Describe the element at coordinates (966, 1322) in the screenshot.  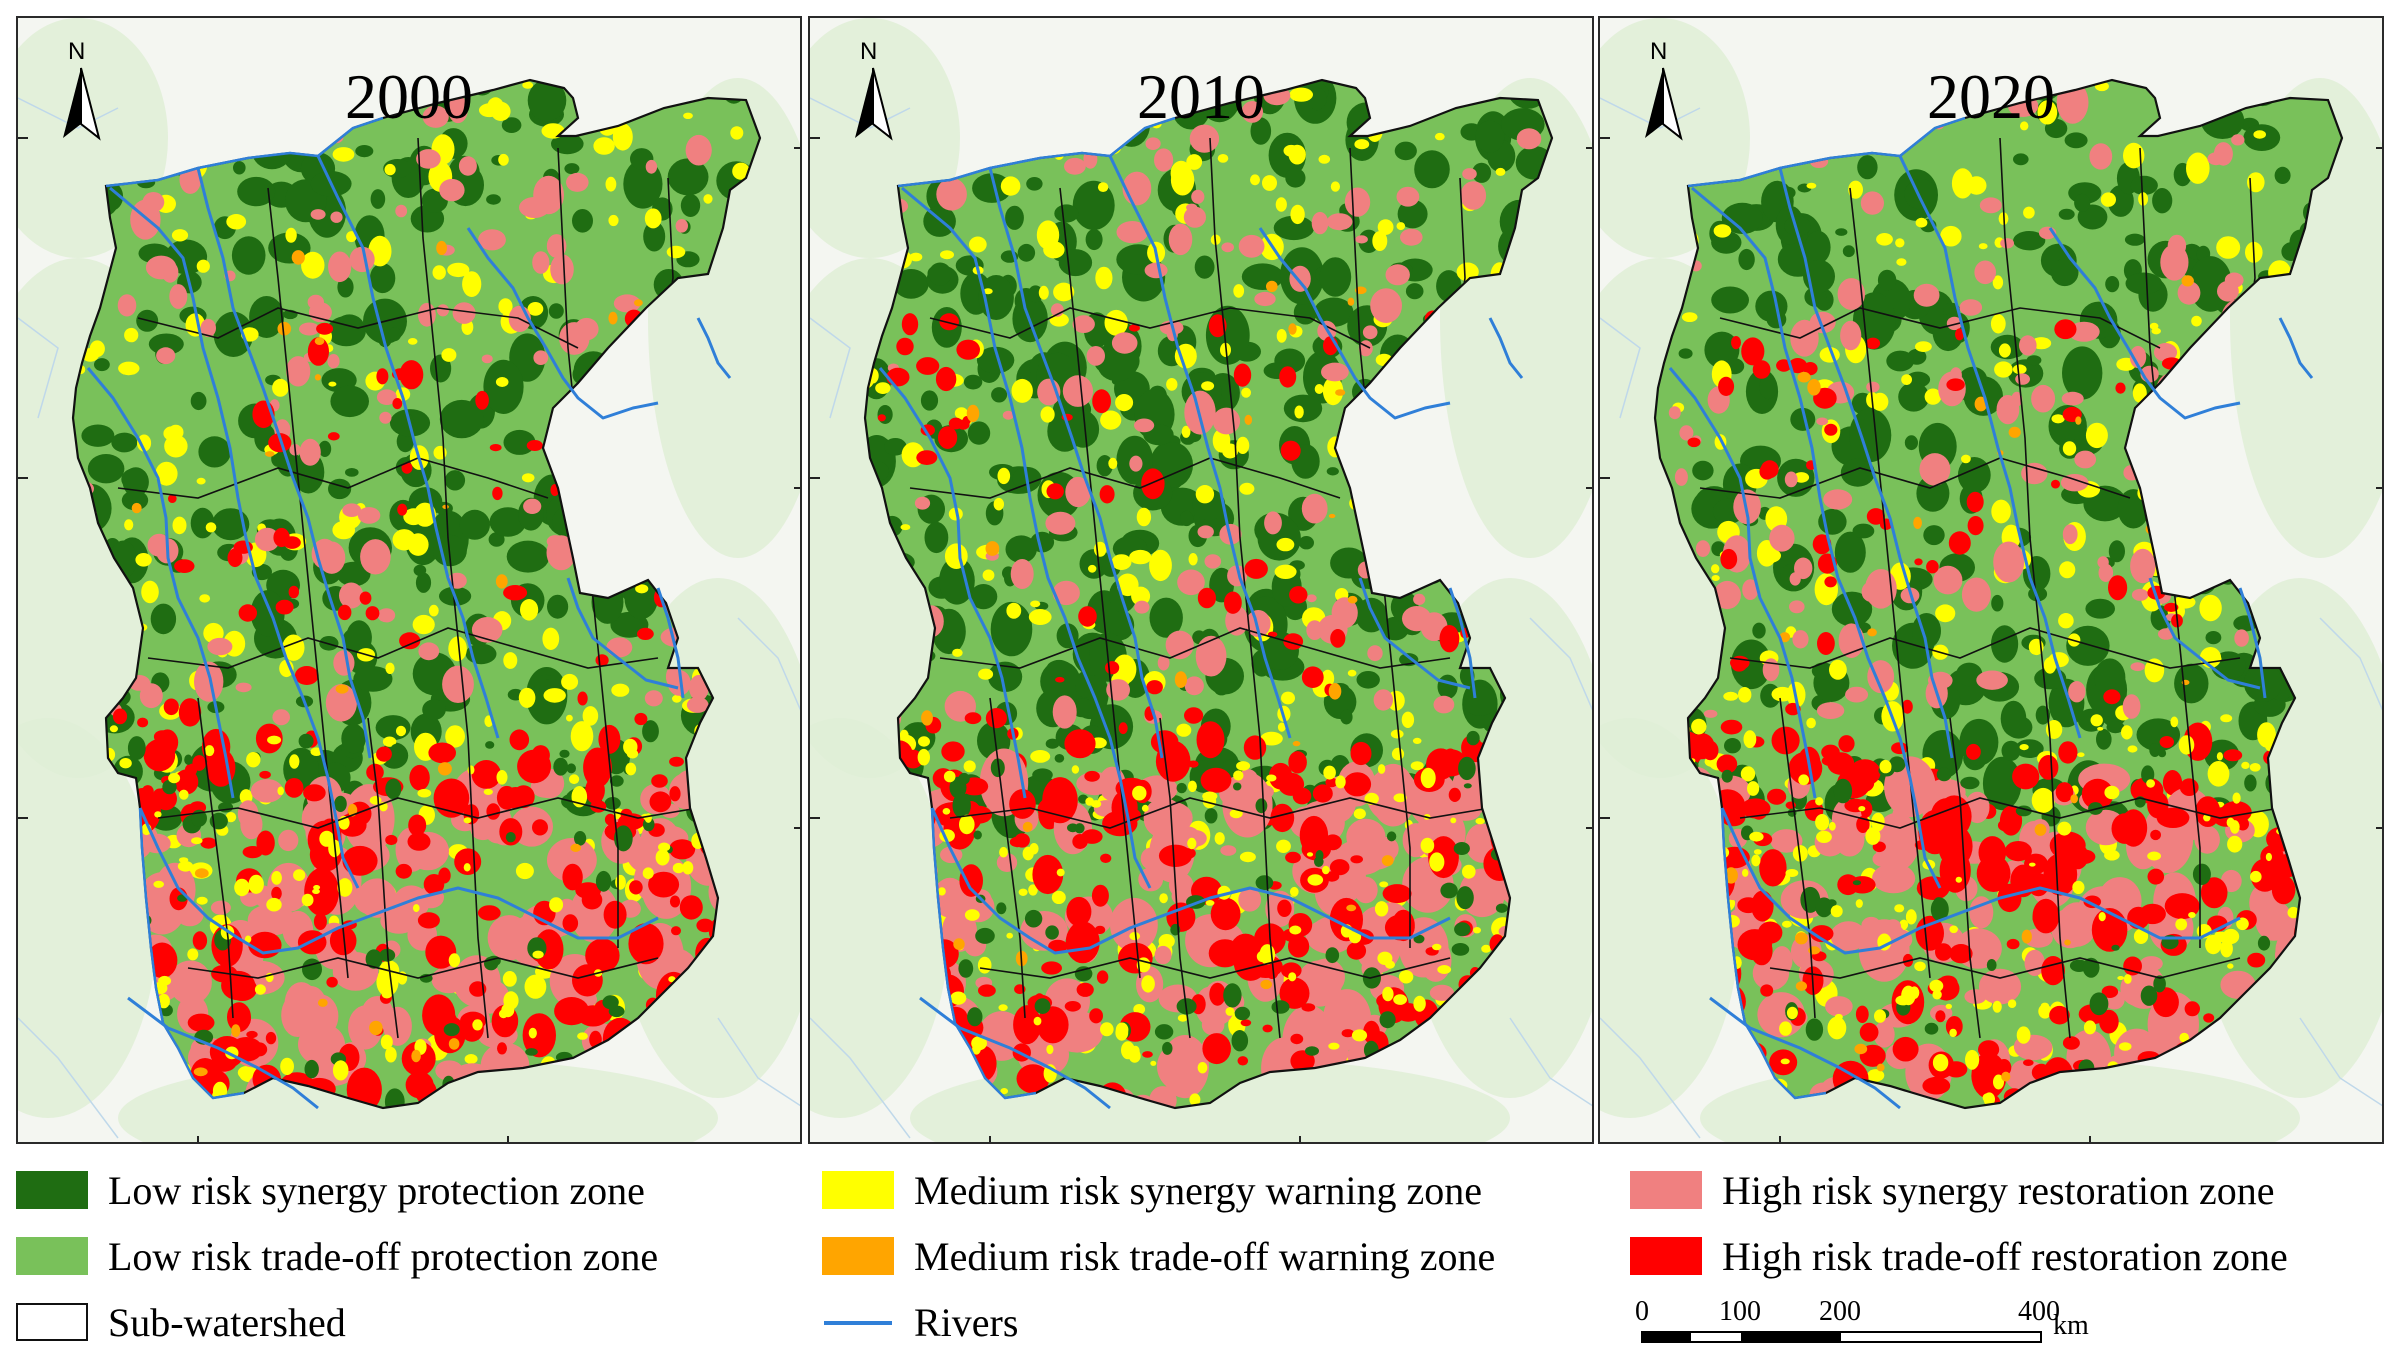
I see `legend-label: Rivers` at that location.